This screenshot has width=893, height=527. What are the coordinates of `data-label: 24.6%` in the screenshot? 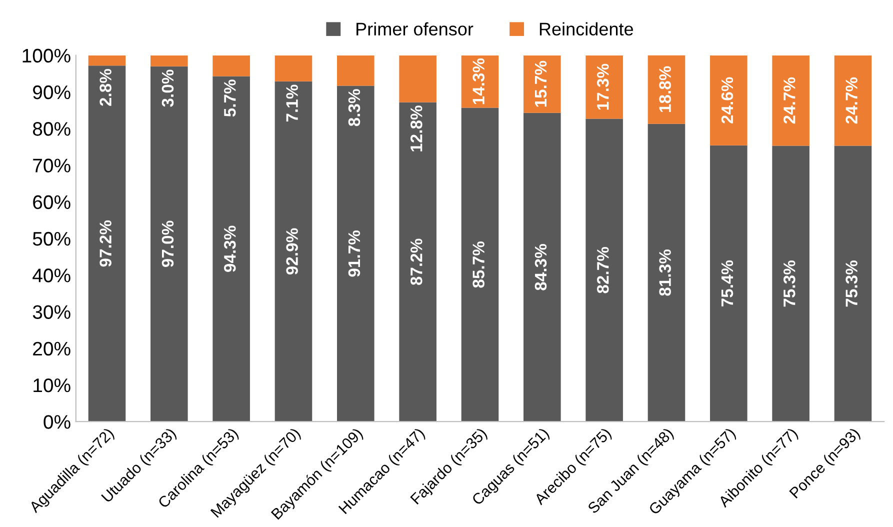 It's located at (727, 100).